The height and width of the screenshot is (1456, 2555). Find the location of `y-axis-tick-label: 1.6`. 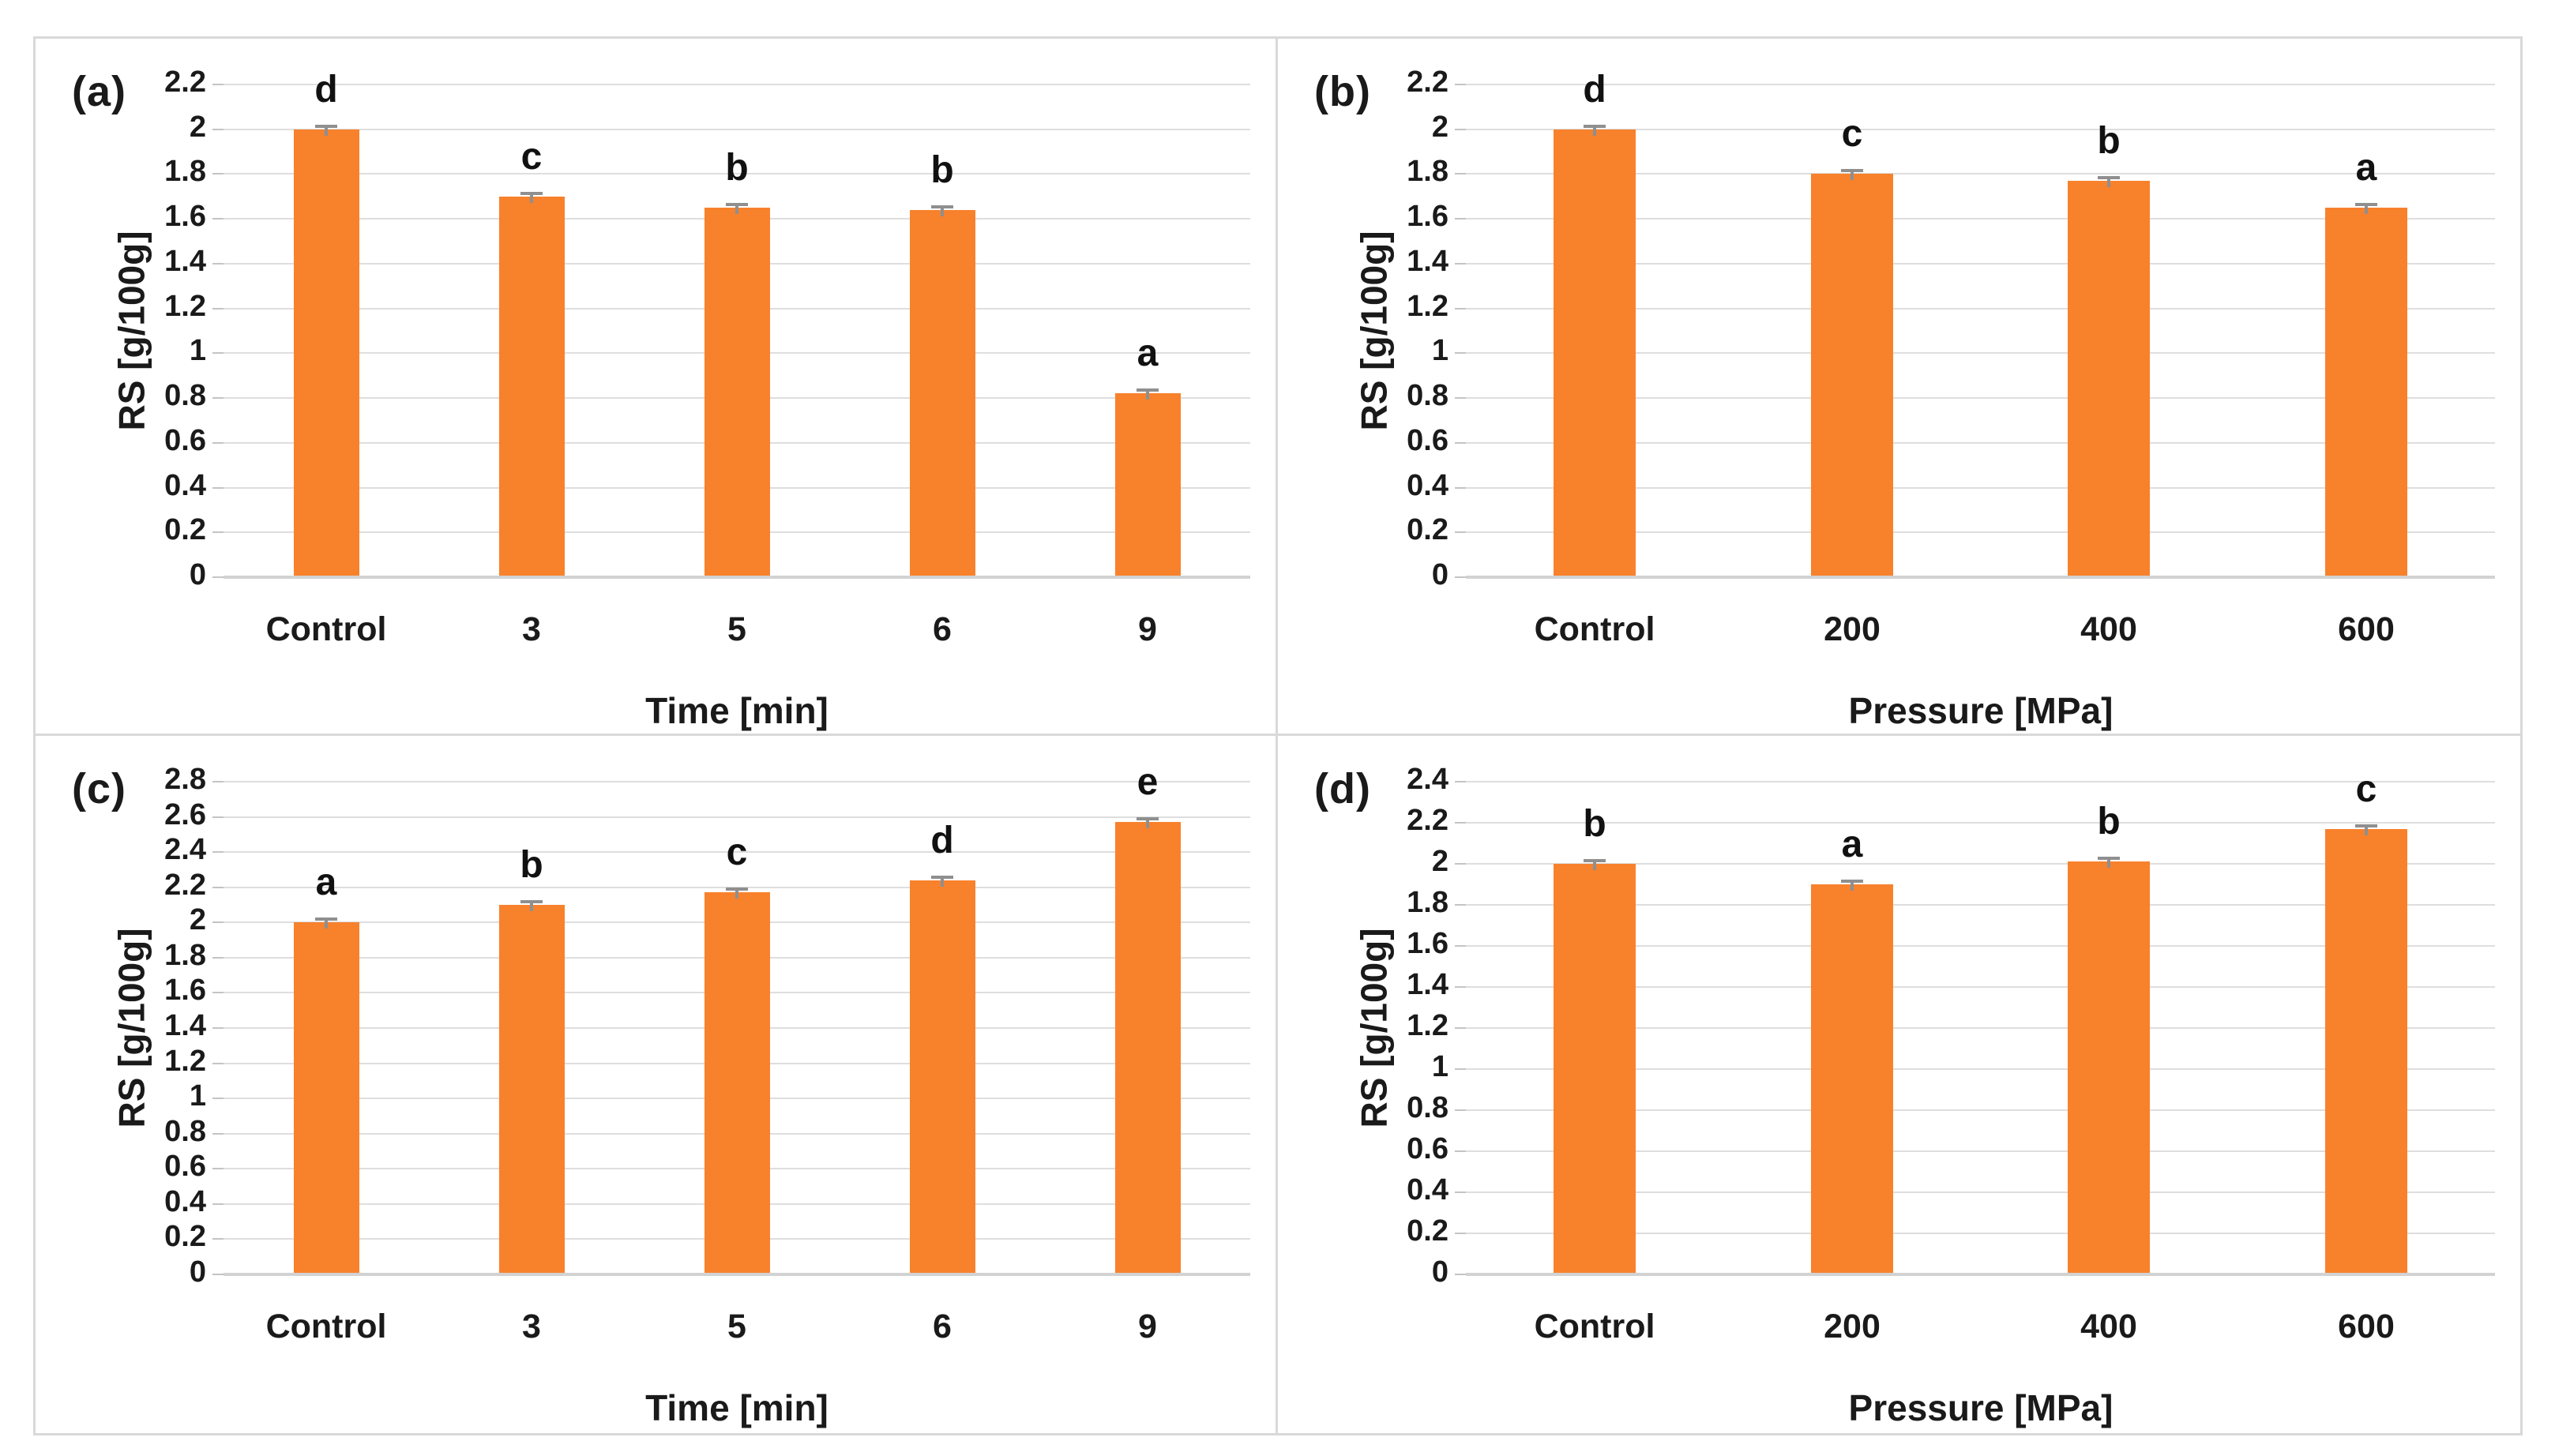

y-axis-tick-label: 1.6 is located at coordinates (185, 217).